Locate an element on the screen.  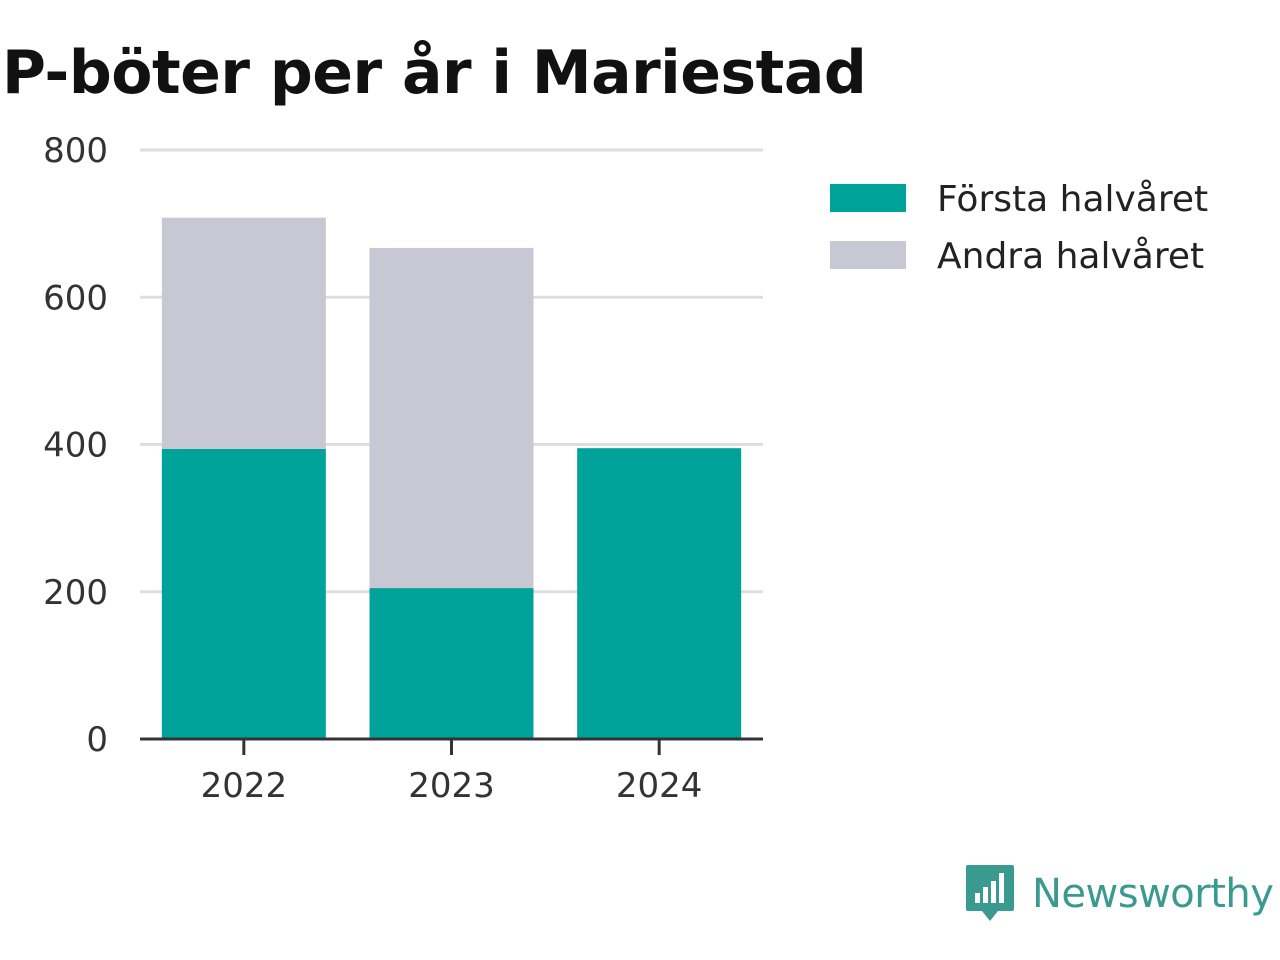
legend-label-2: Andra halvåret is located at coordinates (1070, 256).